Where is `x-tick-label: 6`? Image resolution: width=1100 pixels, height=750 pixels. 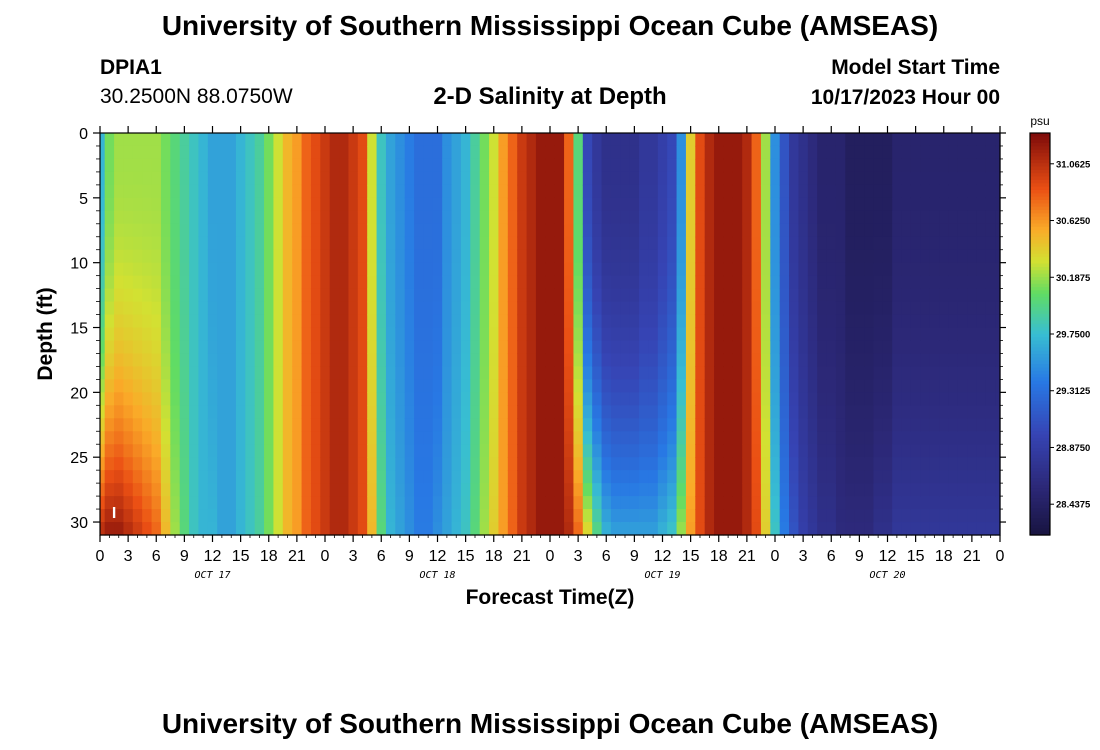 x-tick-label: 6 is located at coordinates (156, 556).